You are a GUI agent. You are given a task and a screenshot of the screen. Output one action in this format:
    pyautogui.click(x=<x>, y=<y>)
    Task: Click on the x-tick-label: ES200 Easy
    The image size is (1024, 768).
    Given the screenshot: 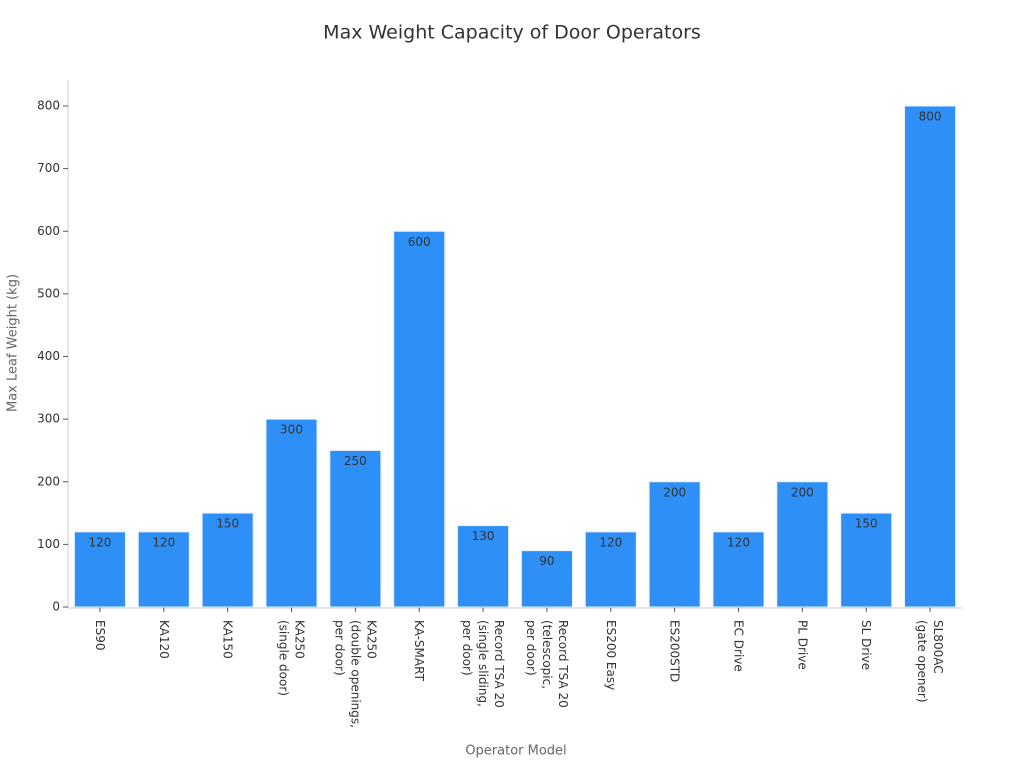 What is the action you would take?
    pyautogui.click(x=610, y=655)
    